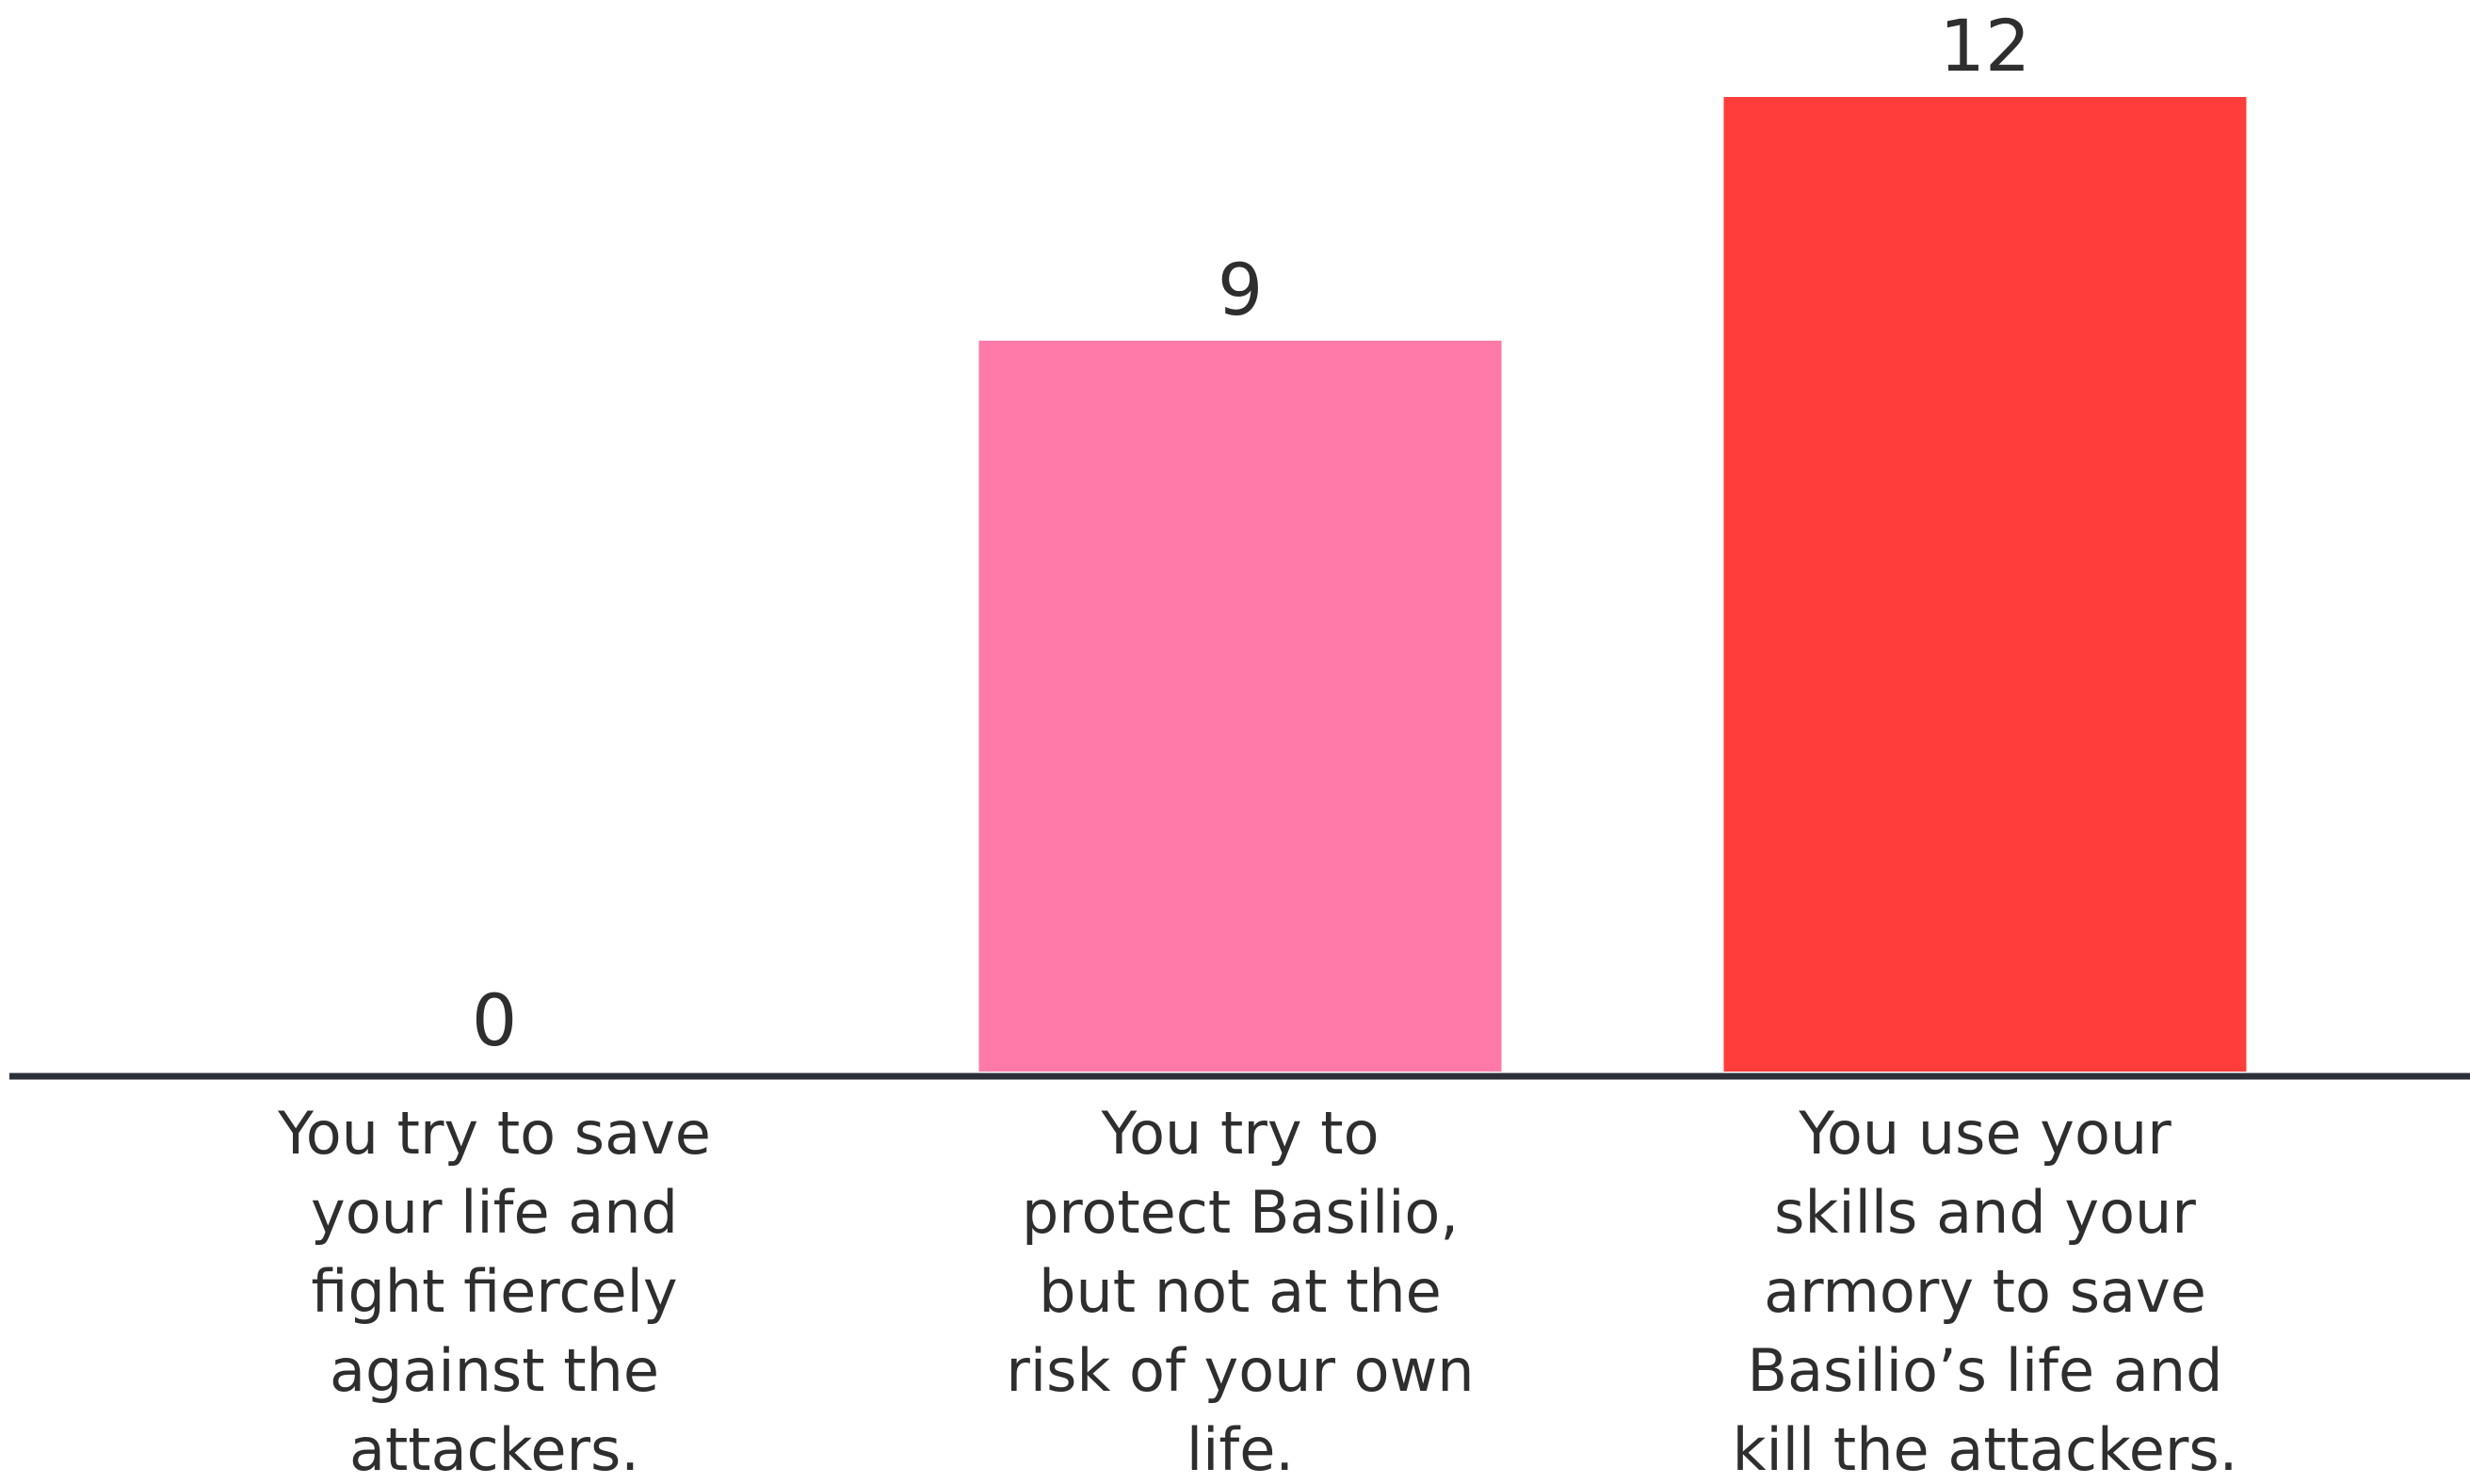  I want to click on category-label-line: your life and, so click(495, 1213).